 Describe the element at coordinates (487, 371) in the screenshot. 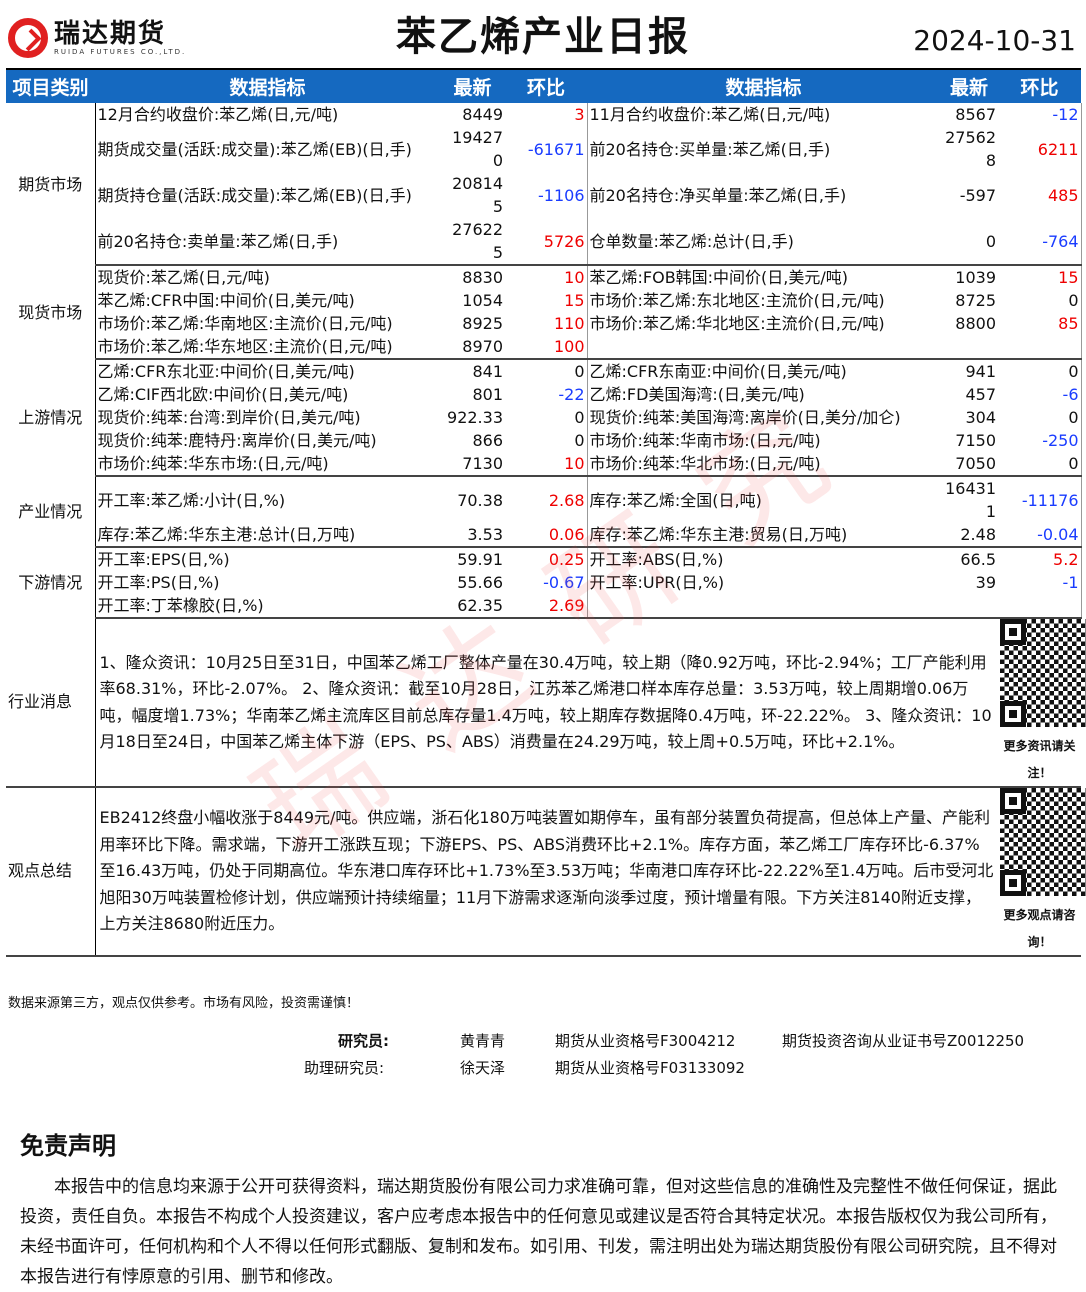

I see `latest-value: 841` at that location.